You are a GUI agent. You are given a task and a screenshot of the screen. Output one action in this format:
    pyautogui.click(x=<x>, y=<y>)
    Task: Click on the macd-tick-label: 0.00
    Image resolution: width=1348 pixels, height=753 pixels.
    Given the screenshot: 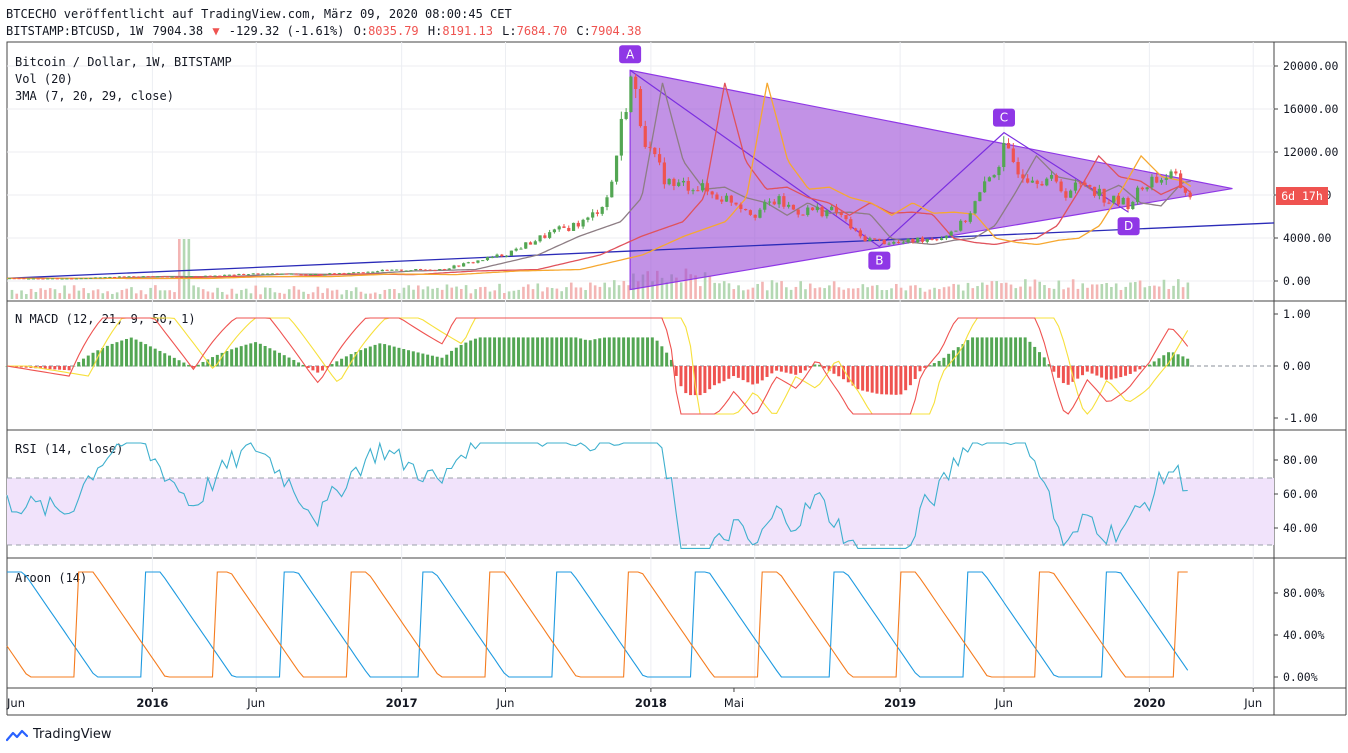 What is the action you would take?
    pyautogui.click(x=1297, y=366)
    